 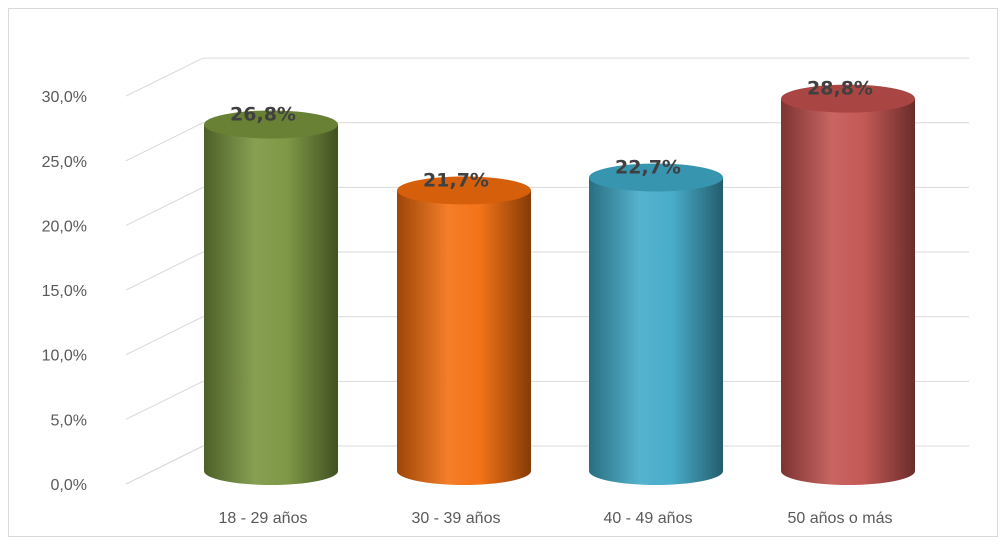 What do you see at coordinates (551, 135) in the screenshot?
I see `data-labels: 26,8% 21,7% 22,7% 28,8%` at bounding box center [551, 135].